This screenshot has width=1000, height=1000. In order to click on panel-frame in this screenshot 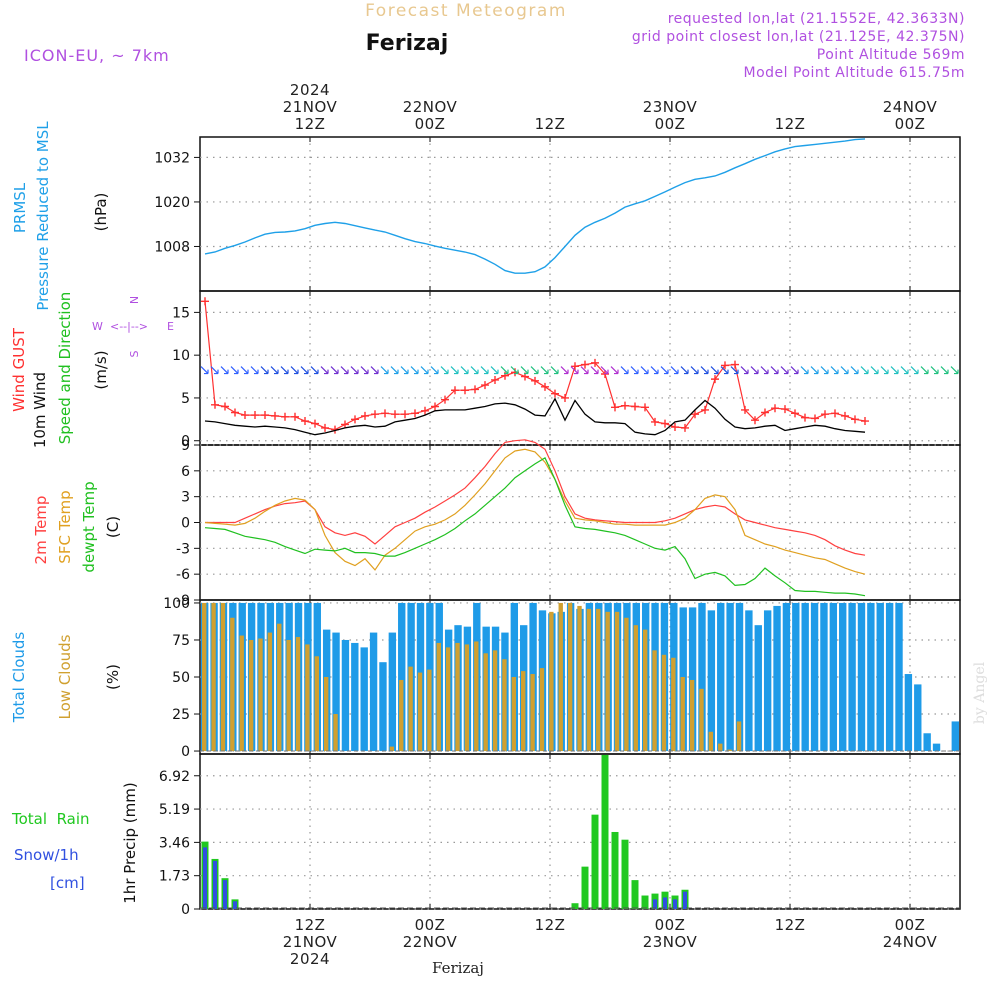, I will do `click(580, 522)`.